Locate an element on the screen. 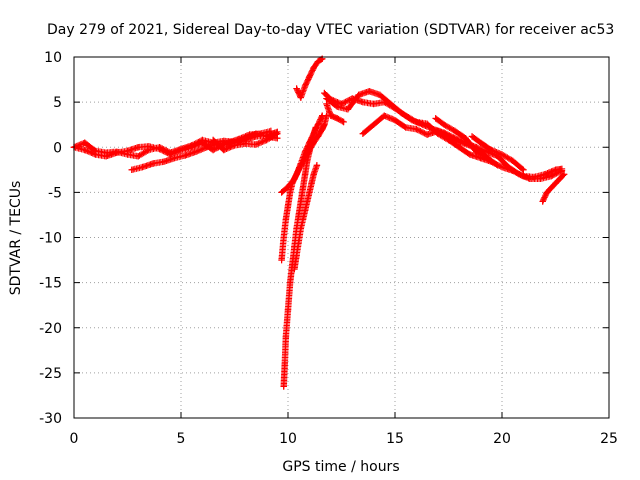 This screenshot has width=640, height=480. series-track-o is located at coordinates (497, 153).